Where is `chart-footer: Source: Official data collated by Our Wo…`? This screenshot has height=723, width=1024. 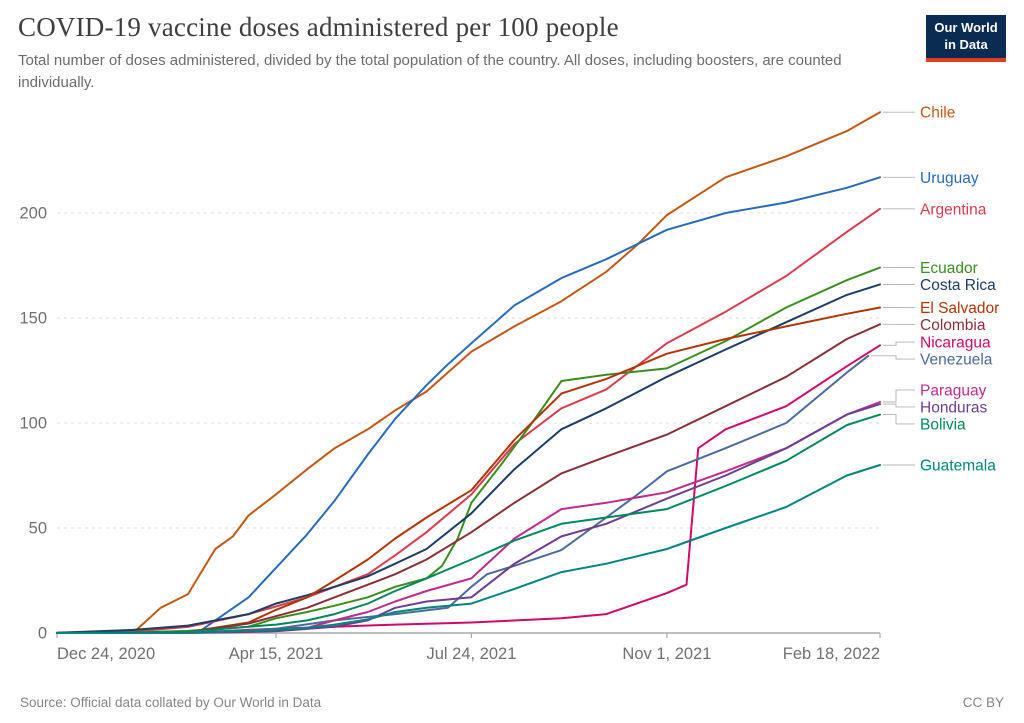 chart-footer: Source: Official data collated by Our Wo… is located at coordinates (512, 702).